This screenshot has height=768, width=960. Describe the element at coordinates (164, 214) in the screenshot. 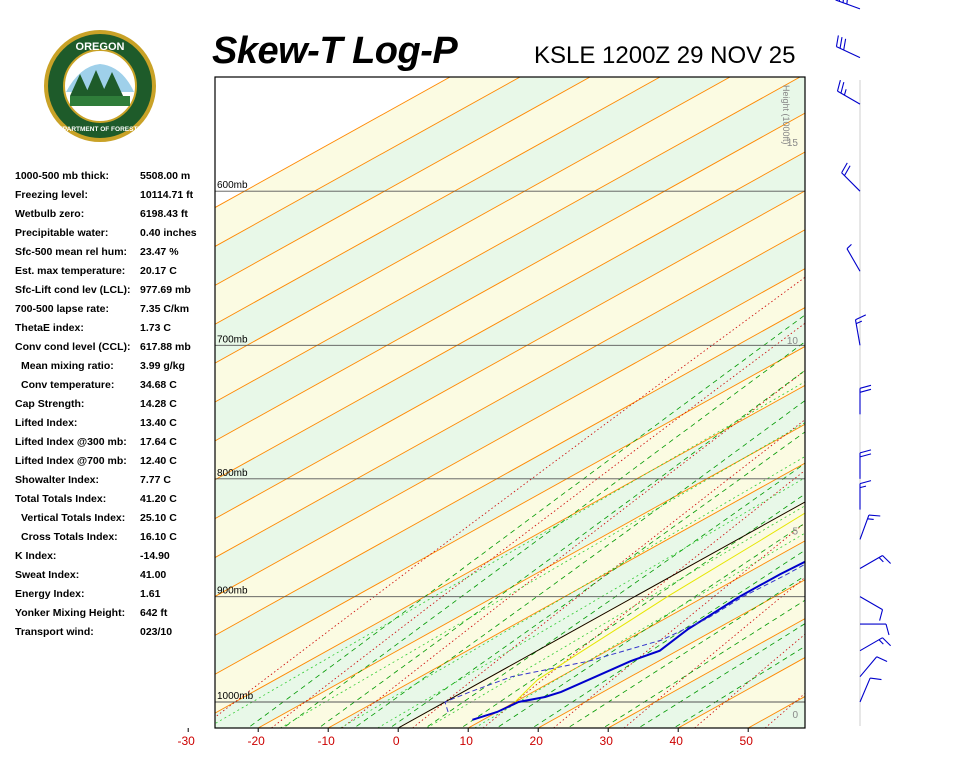

I see `stat-value: 6198.43 ft` at that location.